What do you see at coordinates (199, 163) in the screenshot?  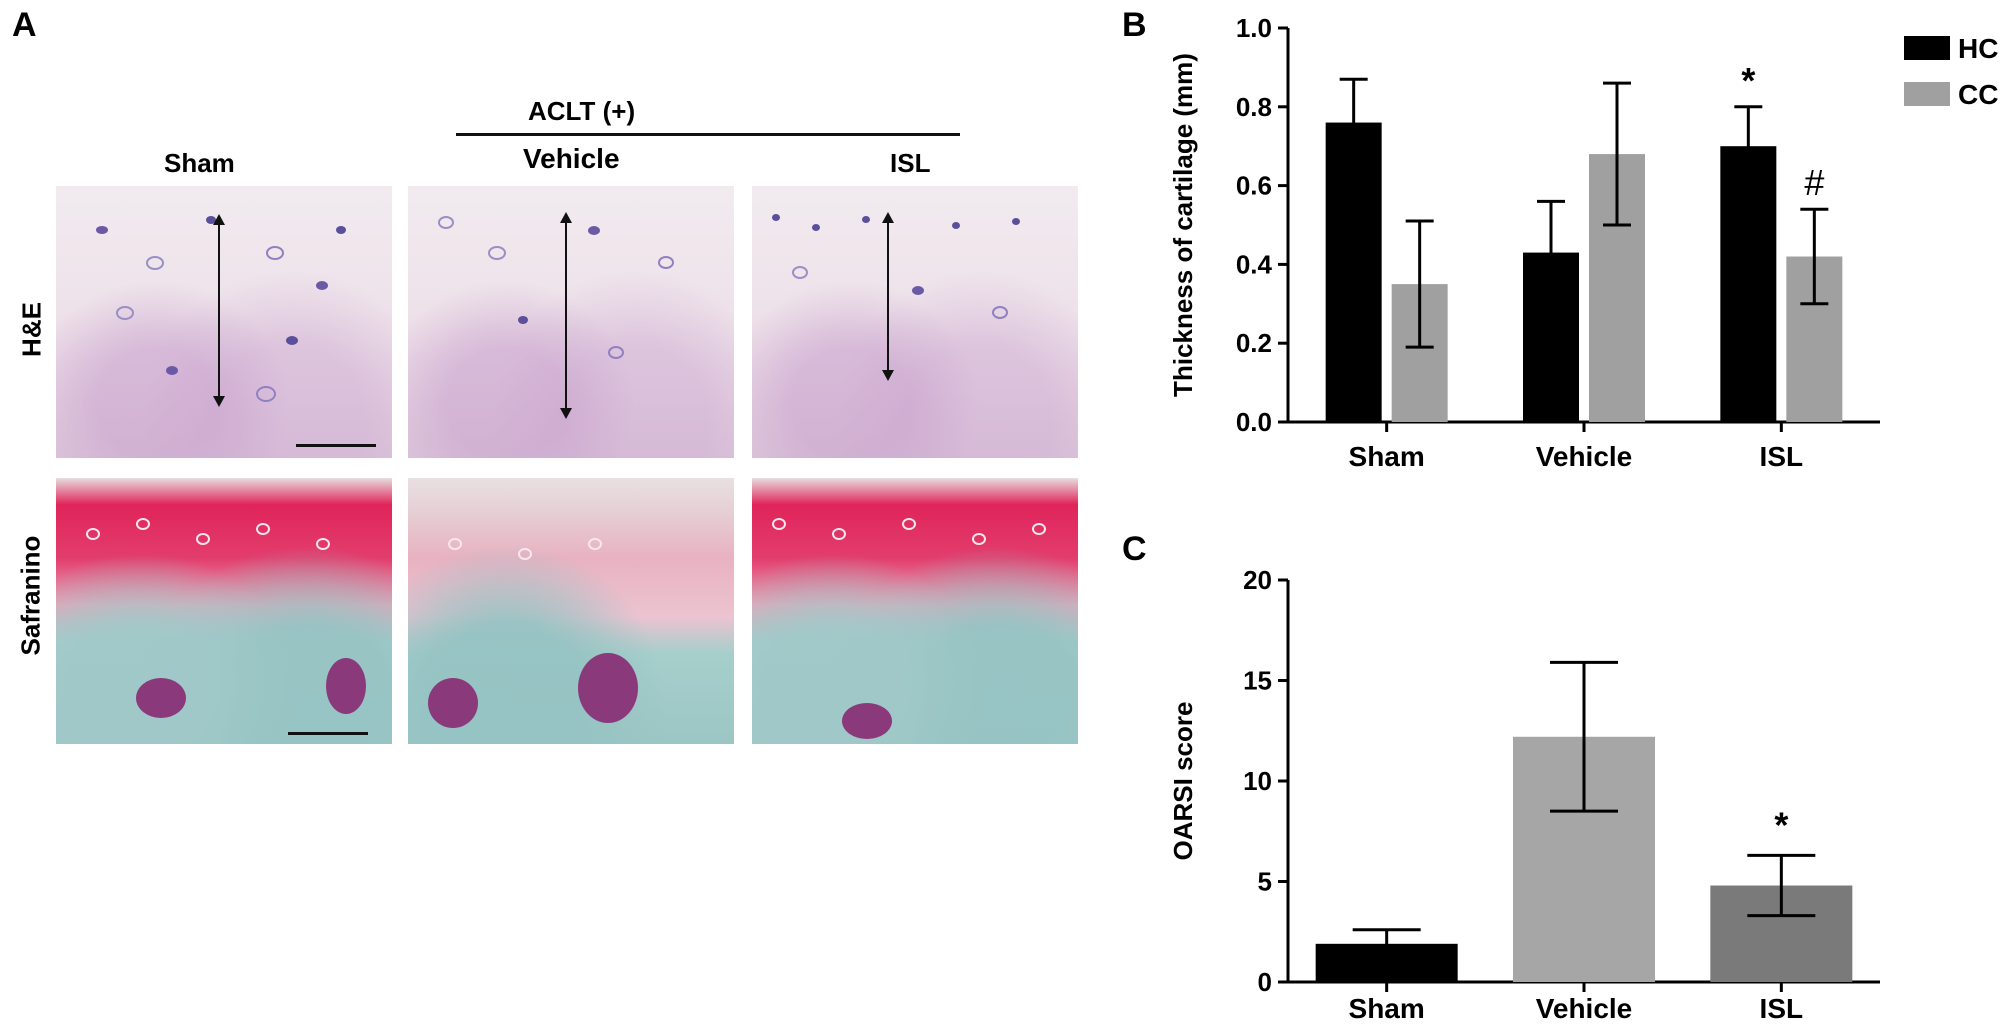 I see `col-label-sham: Sham` at bounding box center [199, 163].